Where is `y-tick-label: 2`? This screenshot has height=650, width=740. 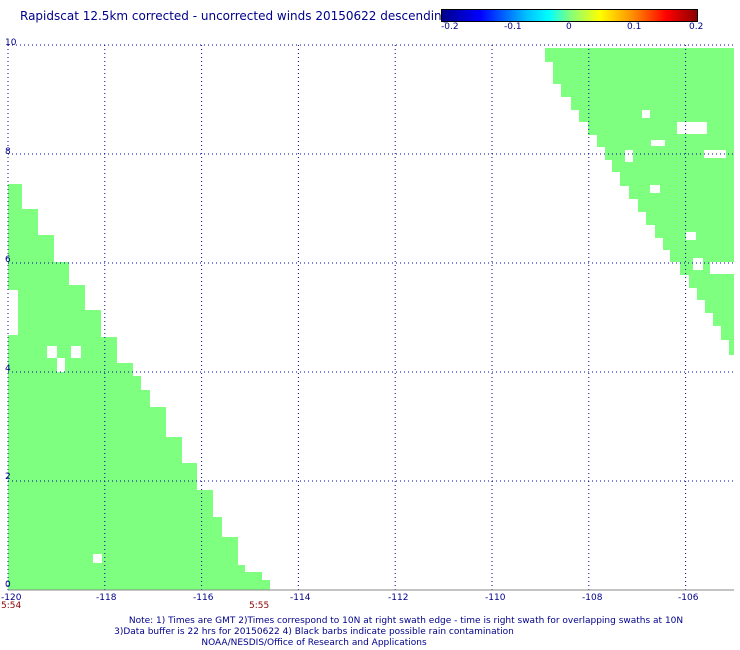 y-tick-label: 2 is located at coordinates (8, 477).